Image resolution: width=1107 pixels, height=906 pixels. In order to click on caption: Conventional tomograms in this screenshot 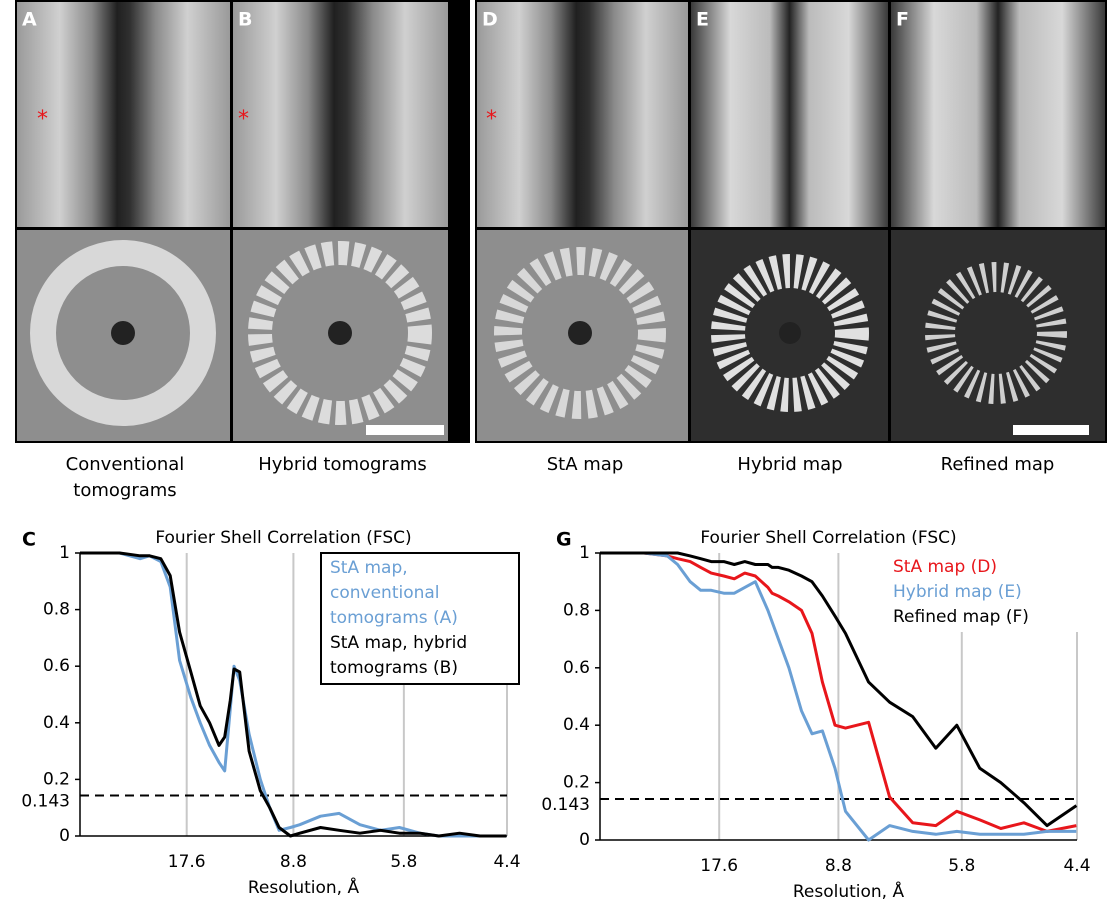, I will do `click(125, 477)`.